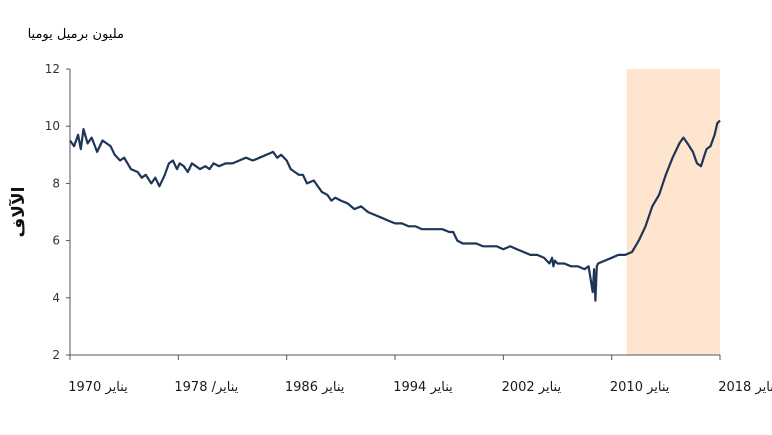 This screenshot has width=772, height=435. I want to click on x-tick-label: يناير/ 1978, so click(206, 387).